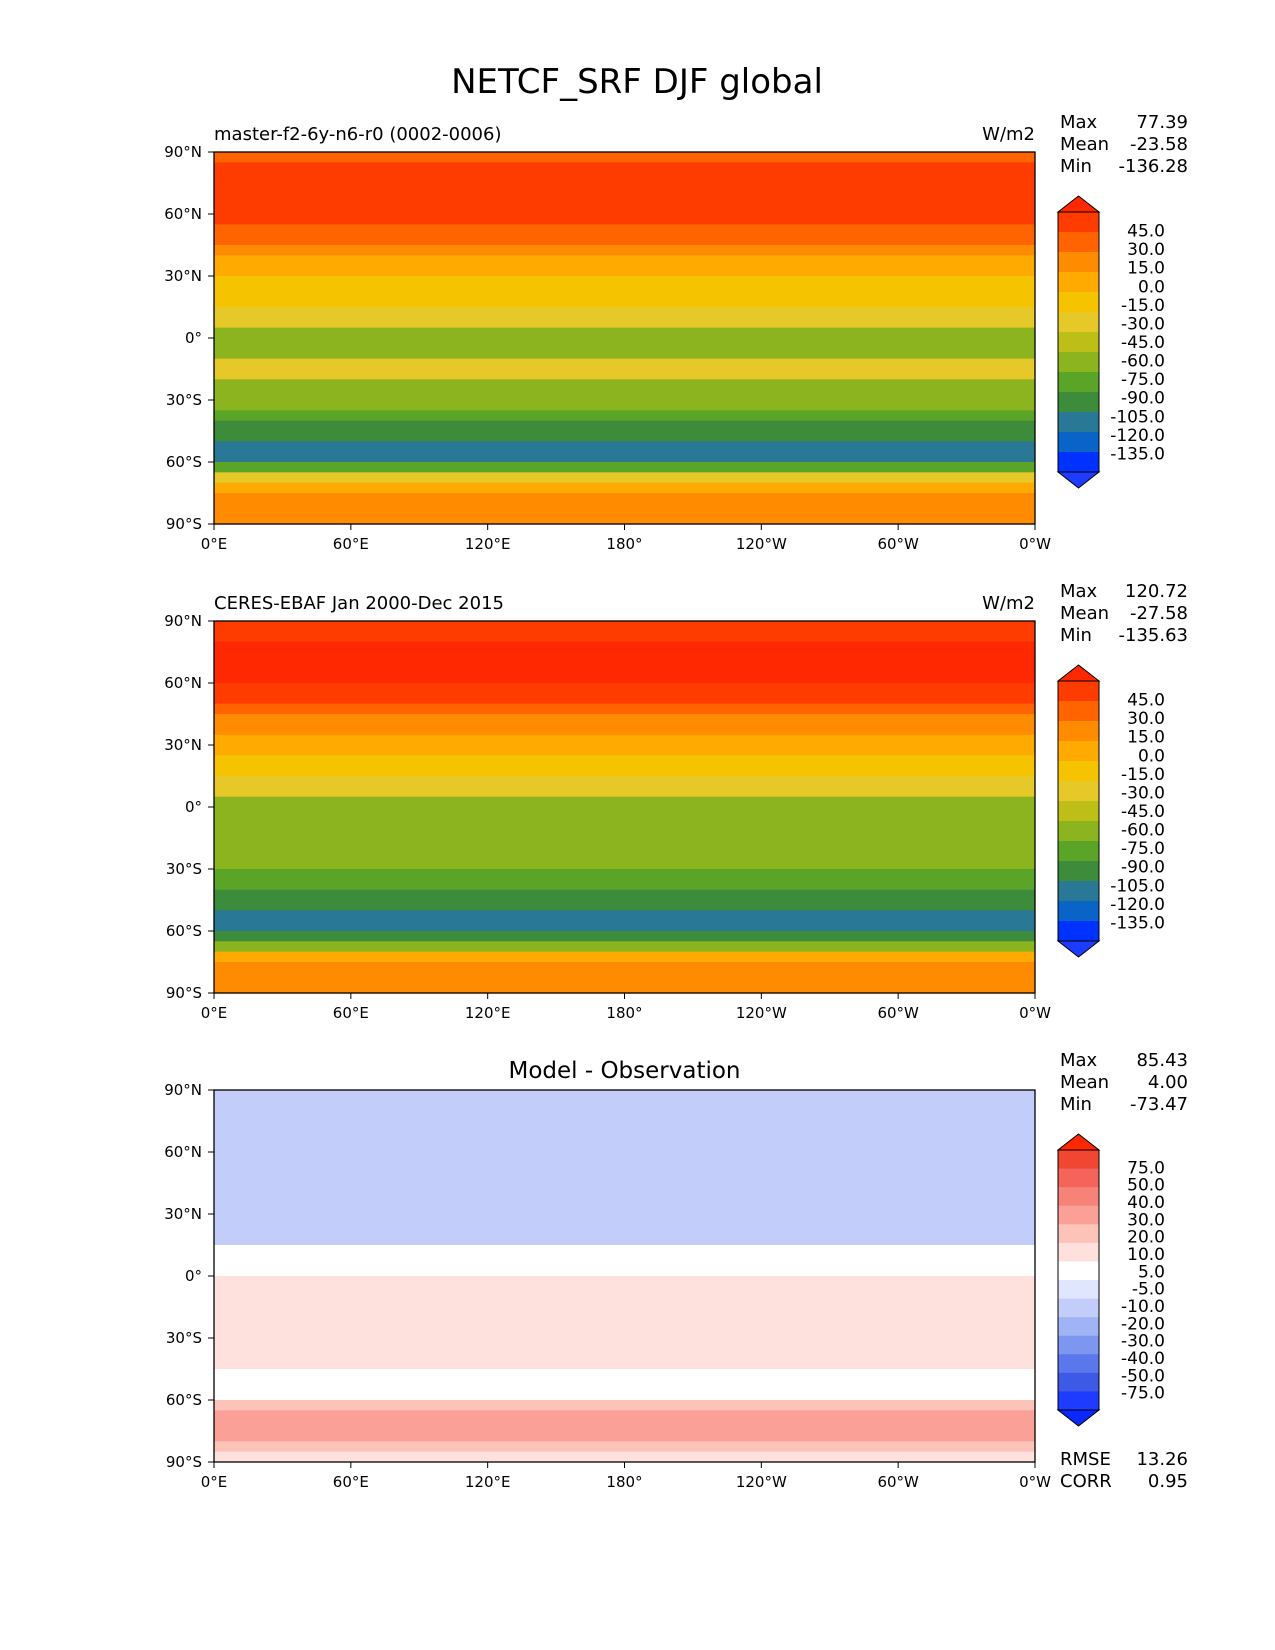  I want to click on colorbar-label: -135.0, so click(1137, 454).